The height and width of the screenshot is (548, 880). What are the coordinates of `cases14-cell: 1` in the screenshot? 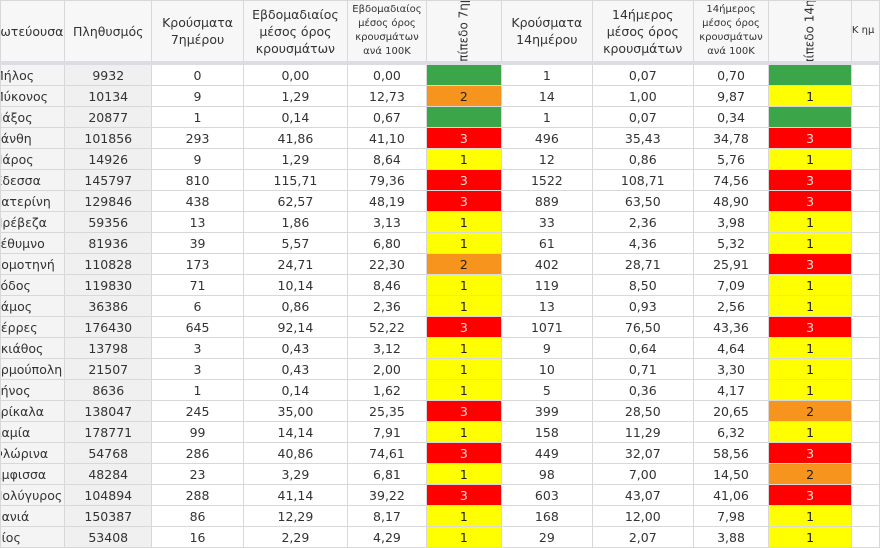 It's located at (546, 117).